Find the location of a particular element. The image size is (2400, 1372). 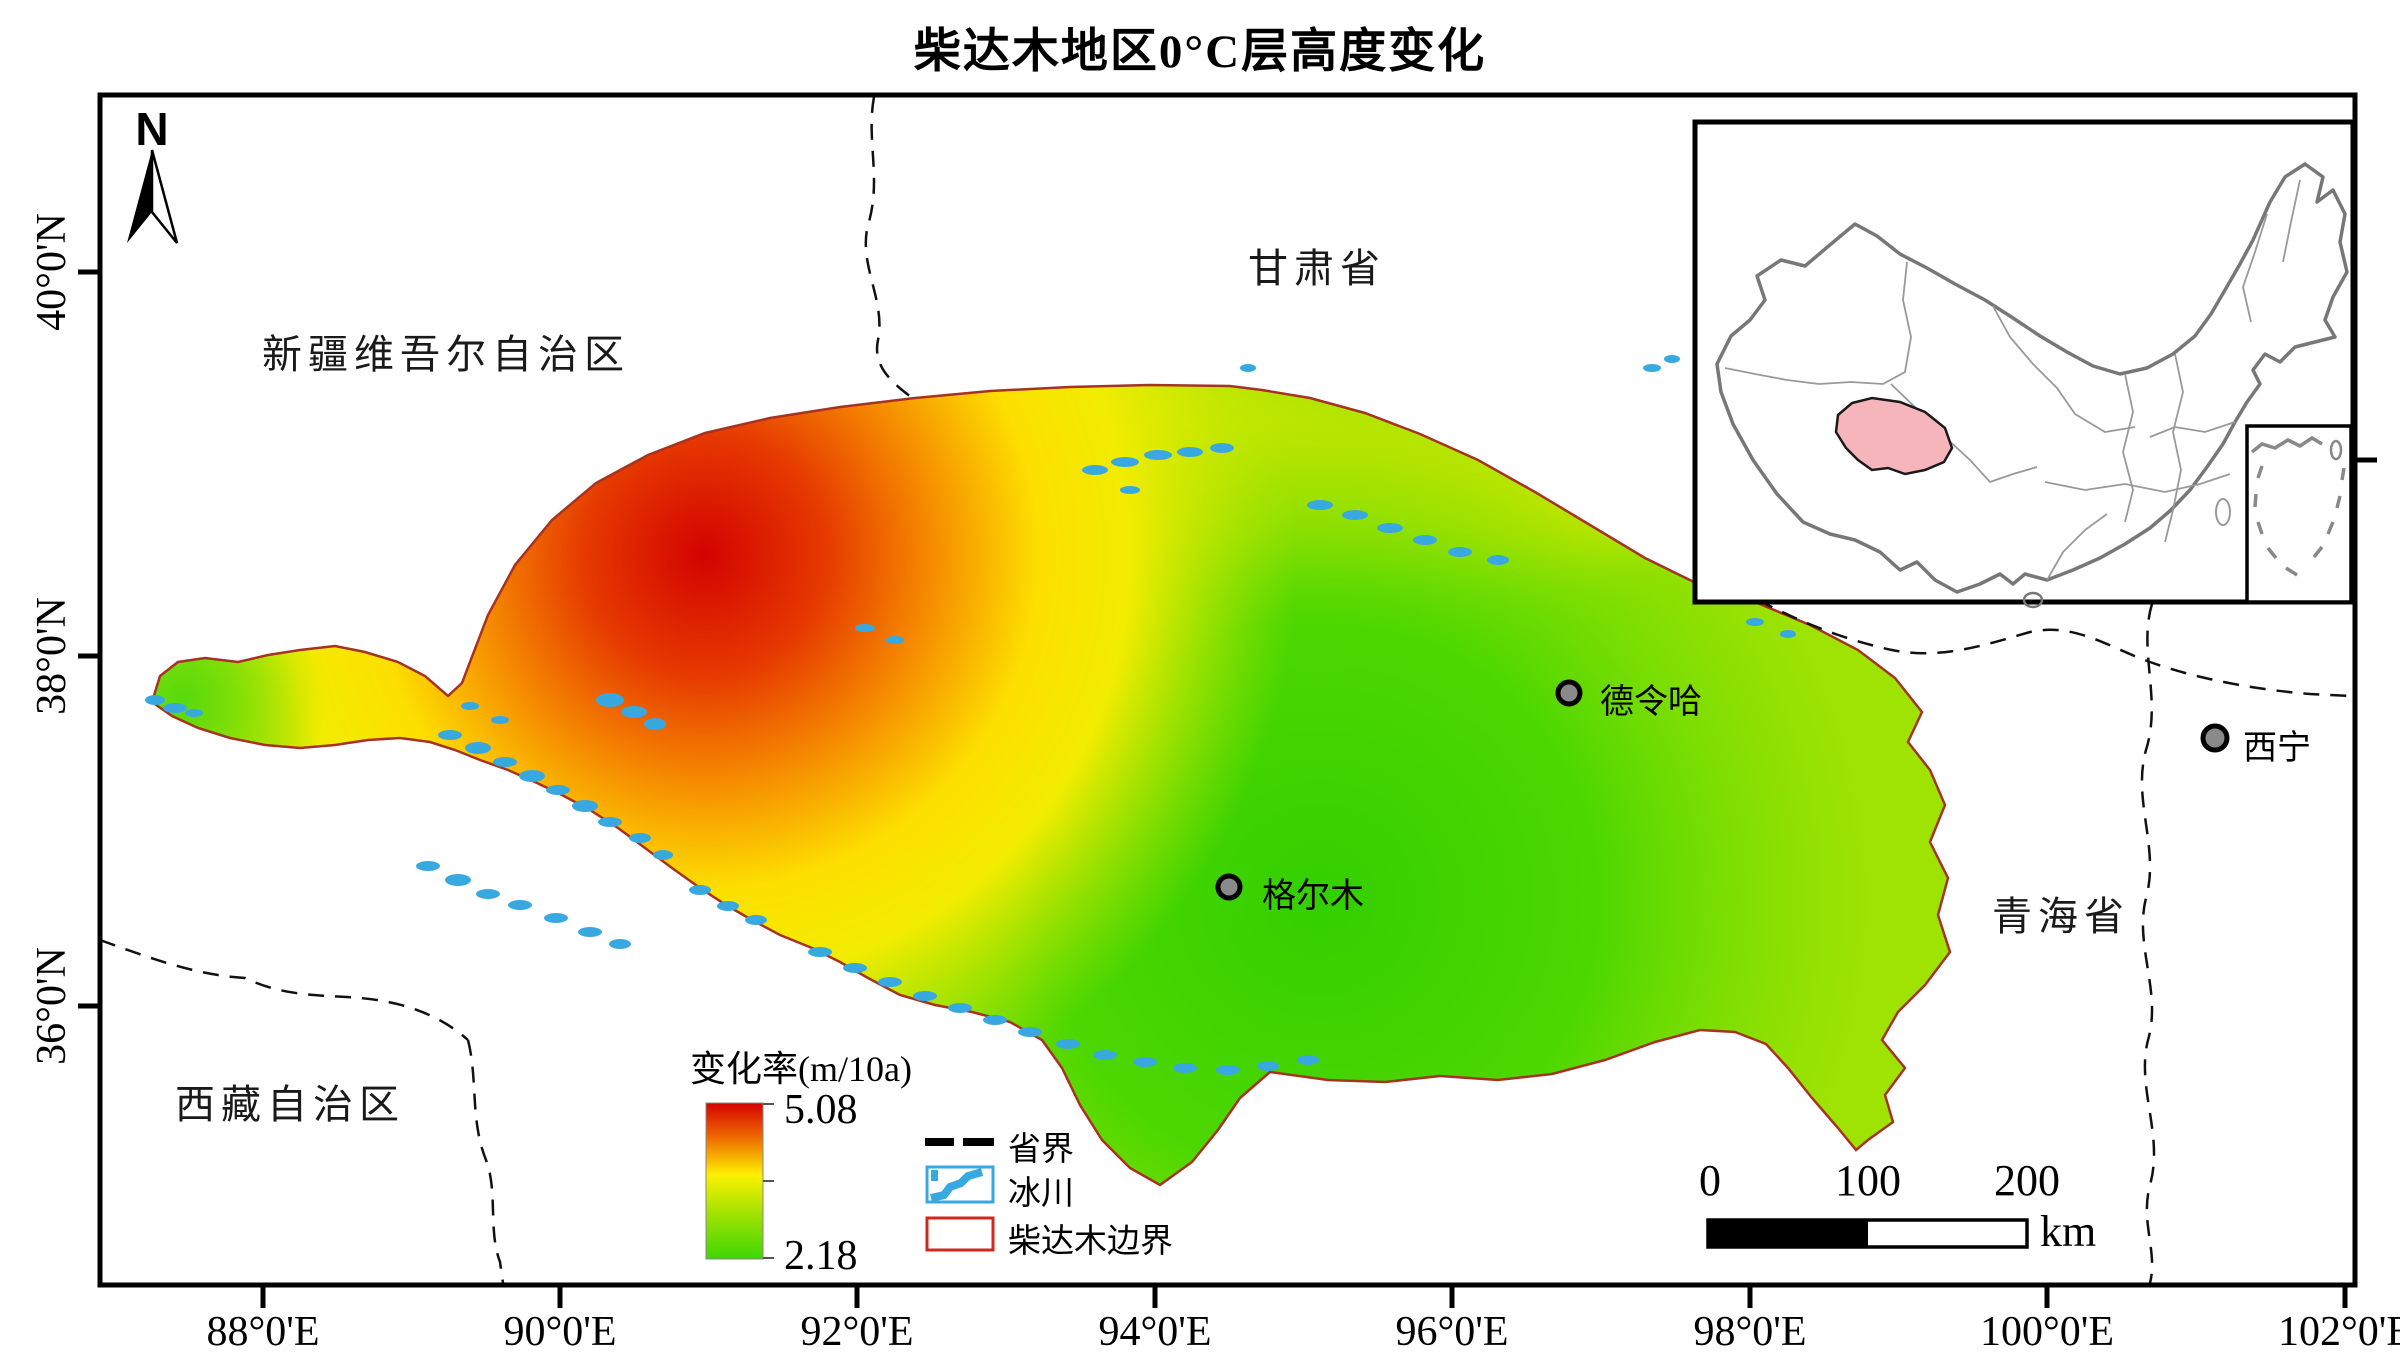

city-label-xining: 西宁 is located at coordinates (2277, 748).